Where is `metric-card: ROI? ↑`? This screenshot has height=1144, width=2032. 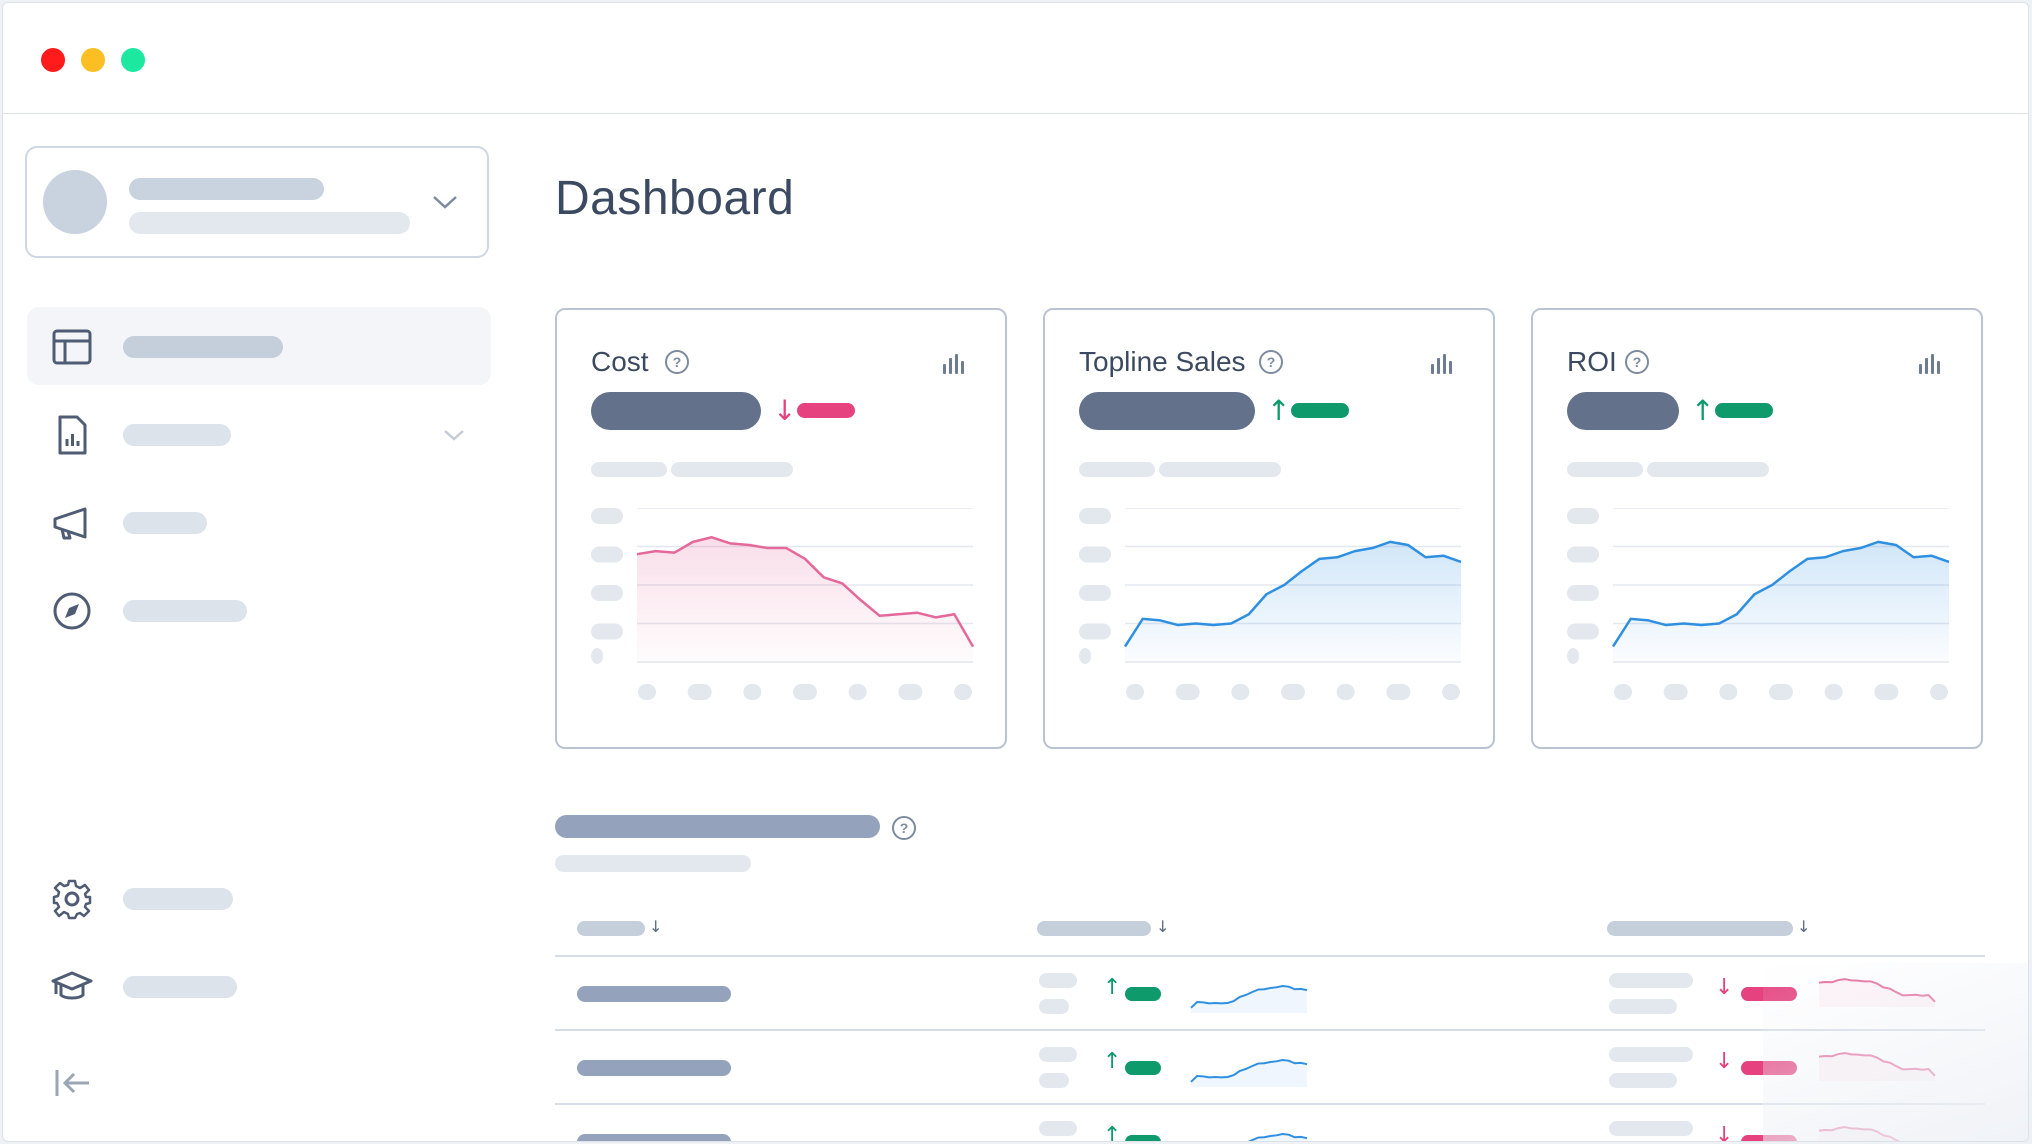 metric-card: ROI? ↑ is located at coordinates (1757, 528).